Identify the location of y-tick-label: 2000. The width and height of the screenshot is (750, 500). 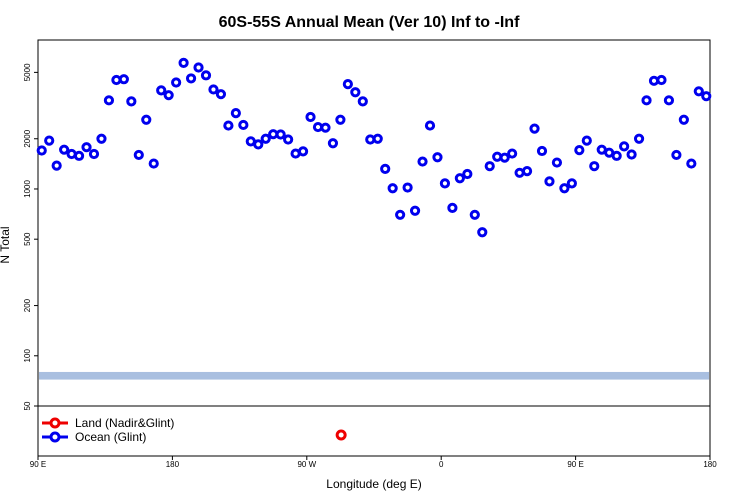
(27, 138).